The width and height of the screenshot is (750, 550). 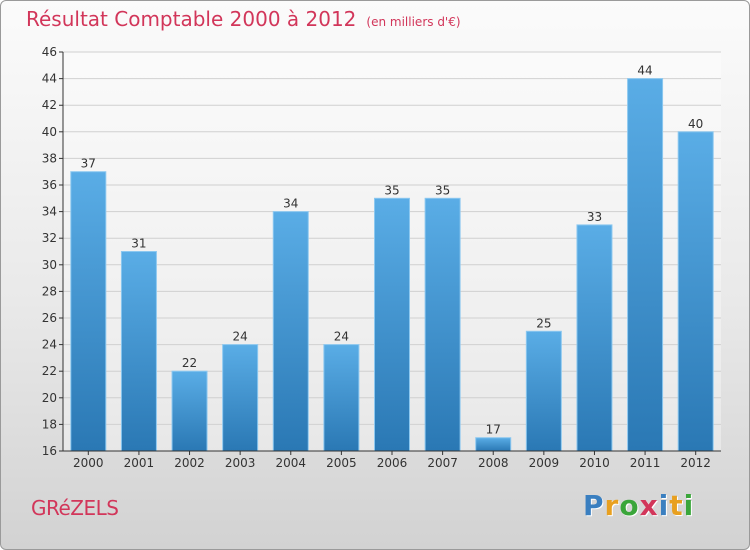 I want to click on logo-letter: t, so click(x=676, y=505).